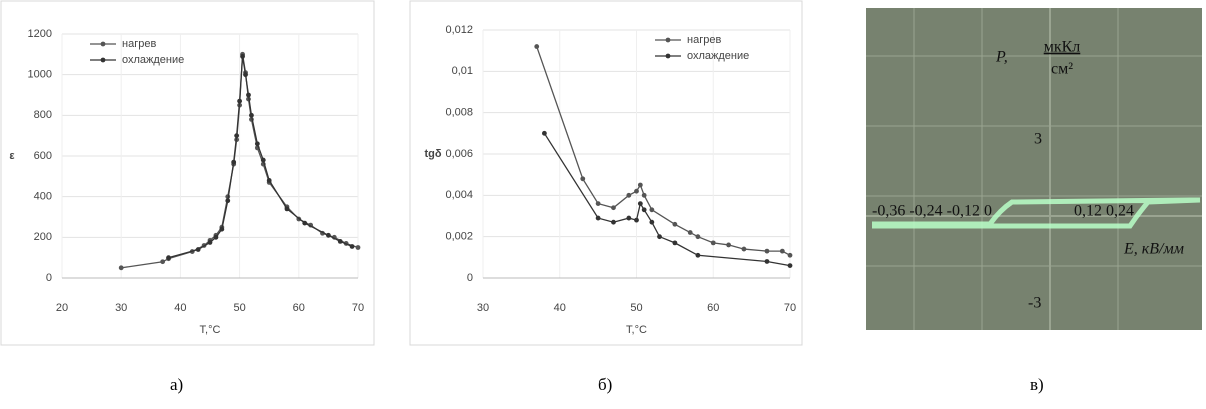 The width and height of the screenshot is (1206, 409). What do you see at coordinates (43, 115) in the screenshot?
I see `y-tick-label: 800` at bounding box center [43, 115].